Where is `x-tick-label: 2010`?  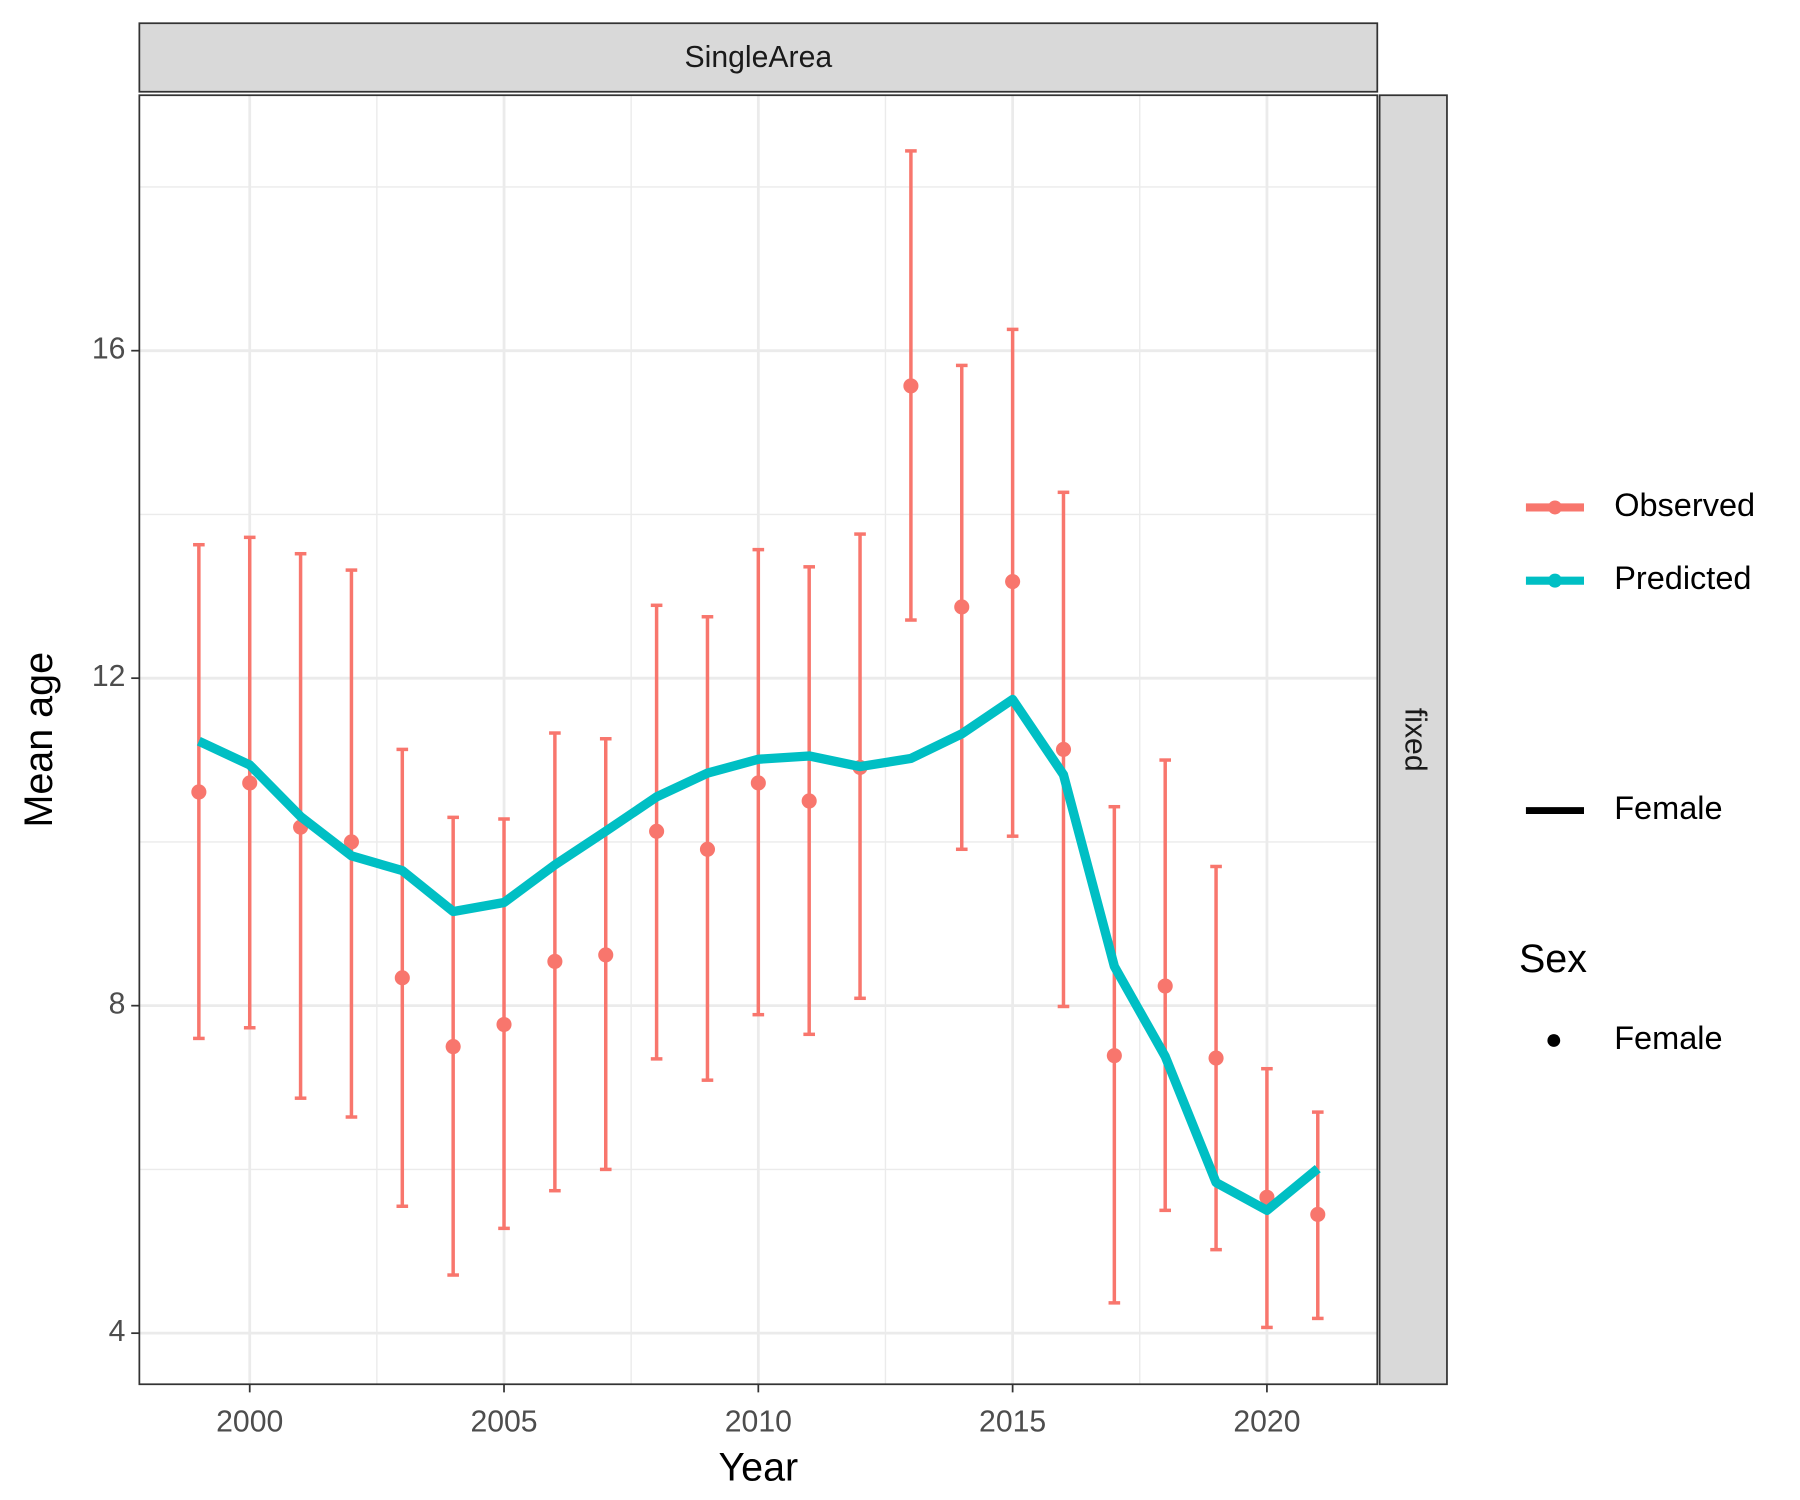
x-tick-label: 2010 is located at coordinates (758, 1422).